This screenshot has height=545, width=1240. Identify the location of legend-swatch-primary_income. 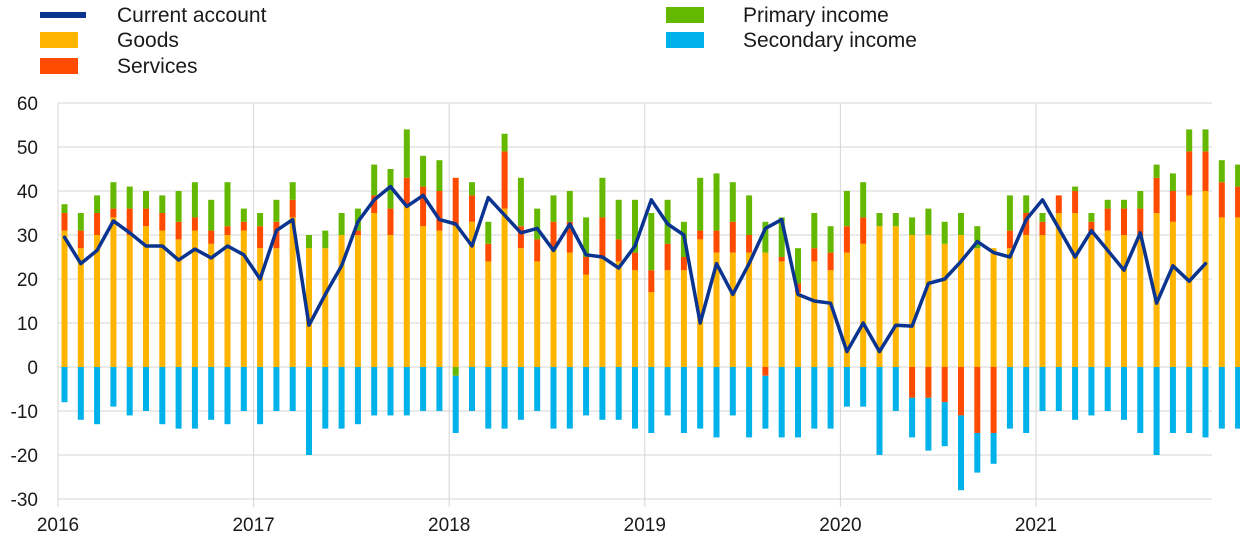
(685, 15).